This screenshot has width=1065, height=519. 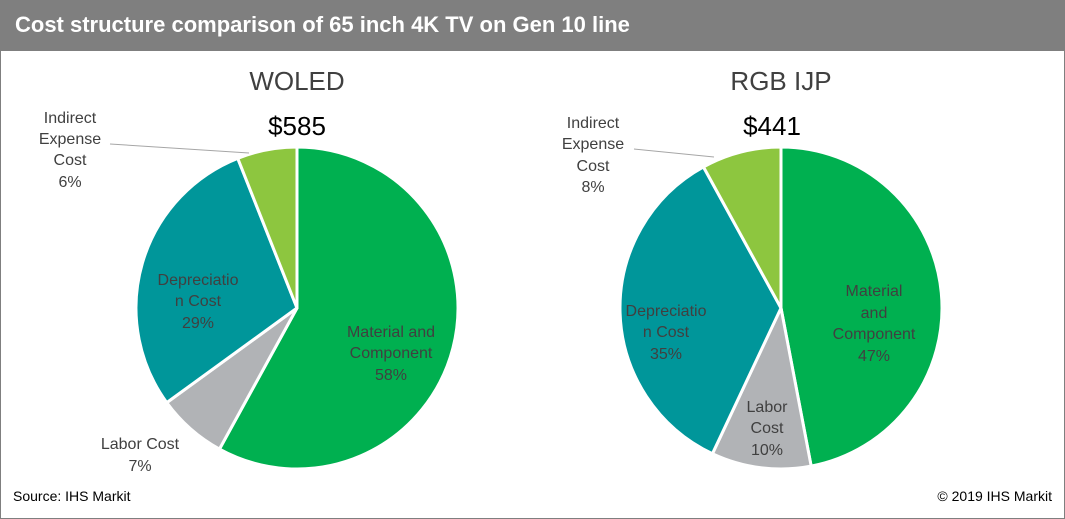 I want to click on label-pct: 6%, so click(x=69, y=182).